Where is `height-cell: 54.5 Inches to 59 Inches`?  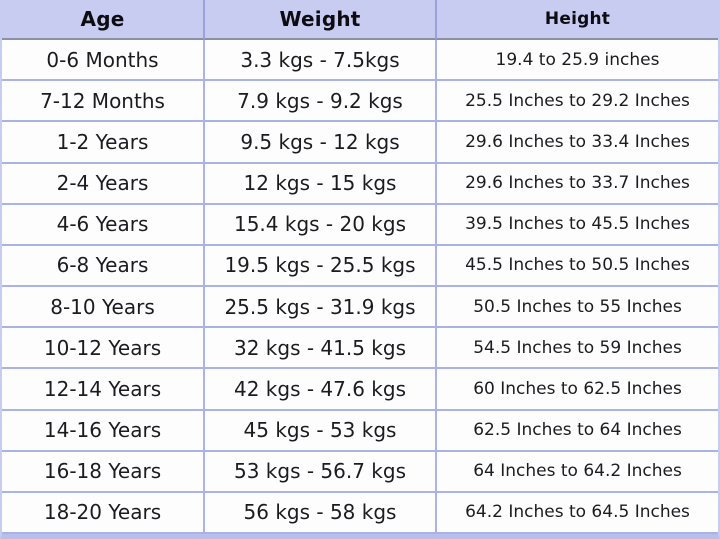
height-cell: 54.5 Inches to 59 Inches is located at coordinates (577, 349).